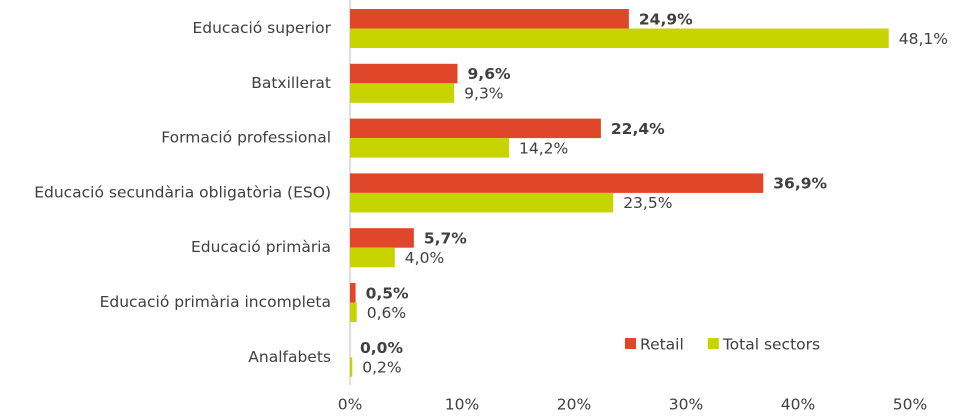 The image size is (953, 418). Describe the element at coordinates (574, 405) in the screenshot. I see `x-tick-label: 20%` at that location.